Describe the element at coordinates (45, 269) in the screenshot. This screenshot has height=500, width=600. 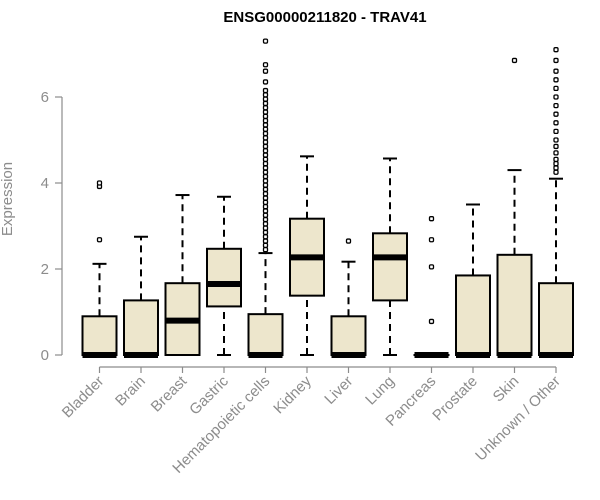
I see `y-tick-label: 2` at that location.